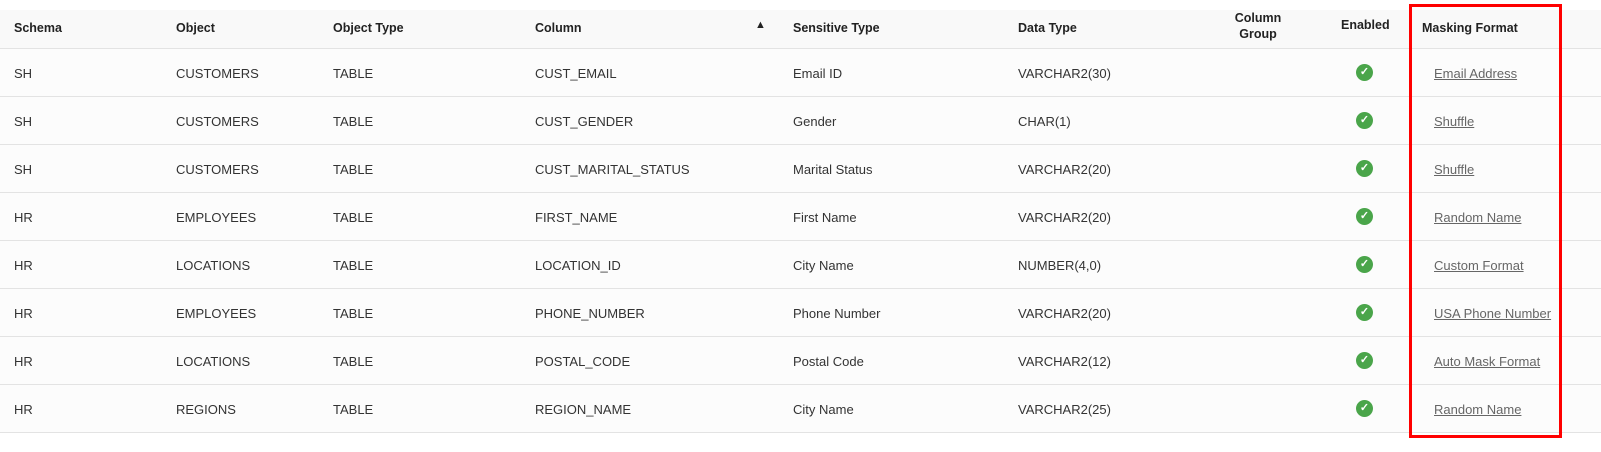 The image size is (1601, 452). Describe the element at coordinates (38, 28) in the screenshot. I see `header-schema: Schema` at that location.